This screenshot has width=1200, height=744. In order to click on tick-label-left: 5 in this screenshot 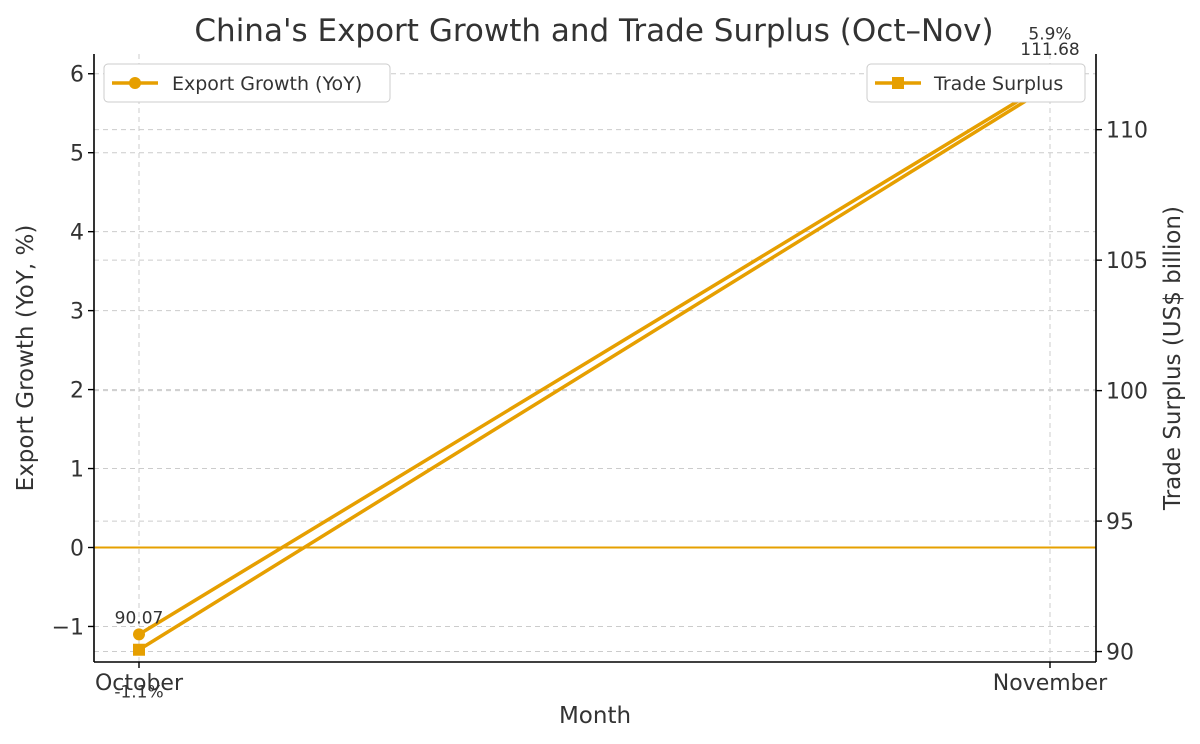, I will do `click(77, 154)`.